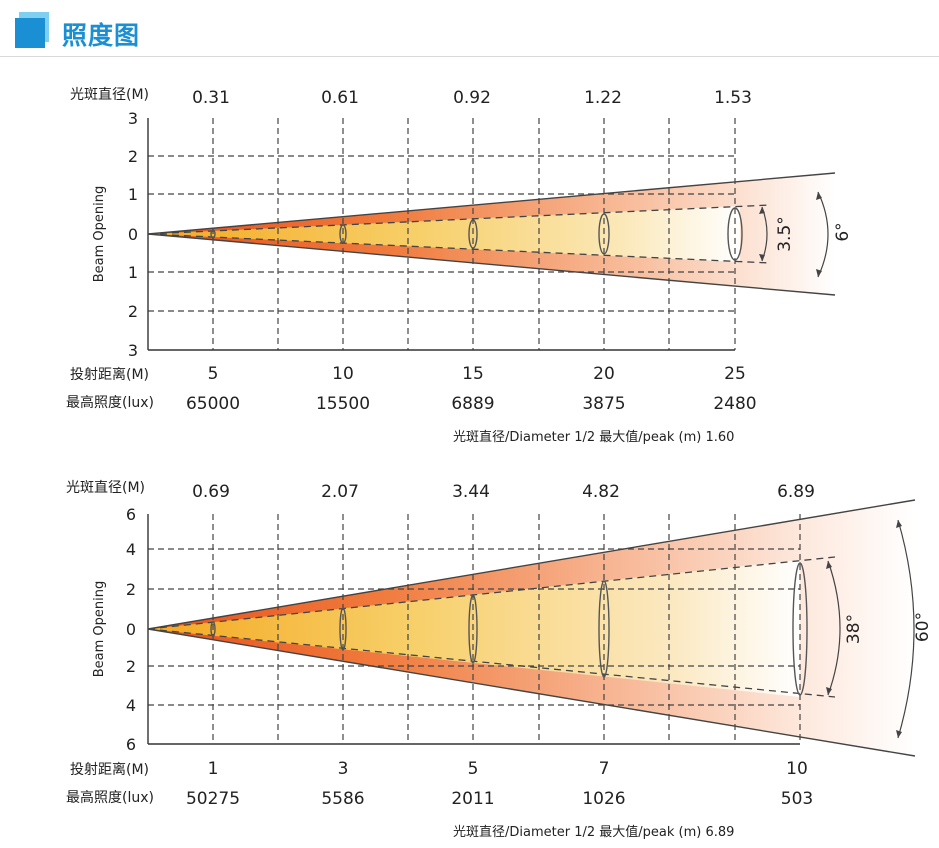 The image size is (939, 848). Describe the element at coordinates (101, 35) in the screenshot. I see `page-title: 照度图` at that location.